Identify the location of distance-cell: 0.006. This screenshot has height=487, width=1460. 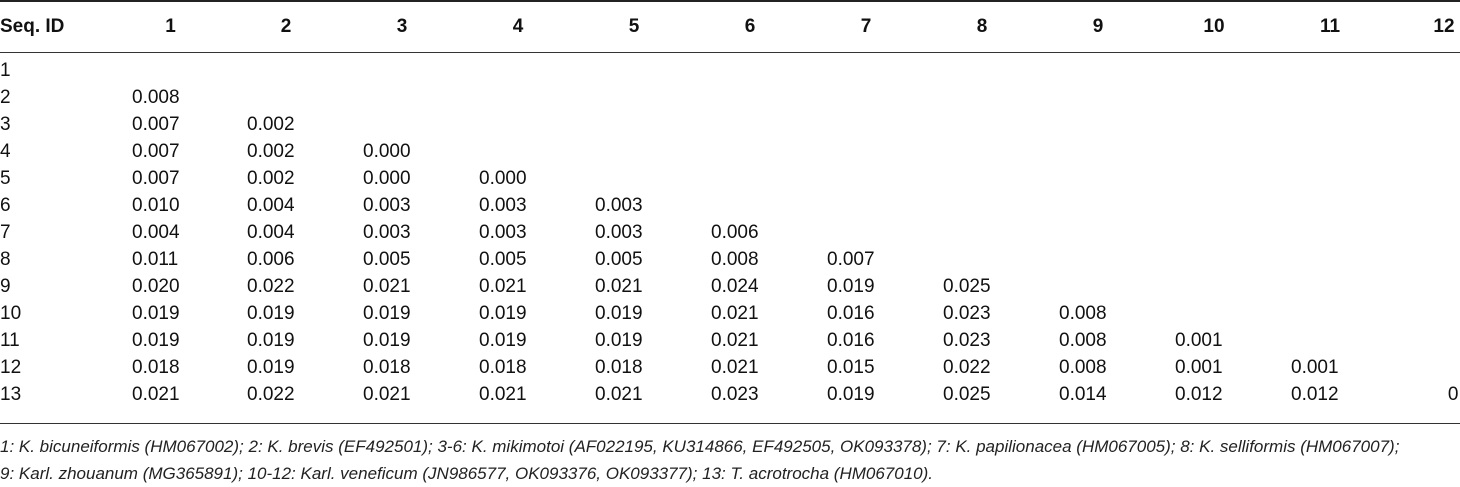
(735, 232).